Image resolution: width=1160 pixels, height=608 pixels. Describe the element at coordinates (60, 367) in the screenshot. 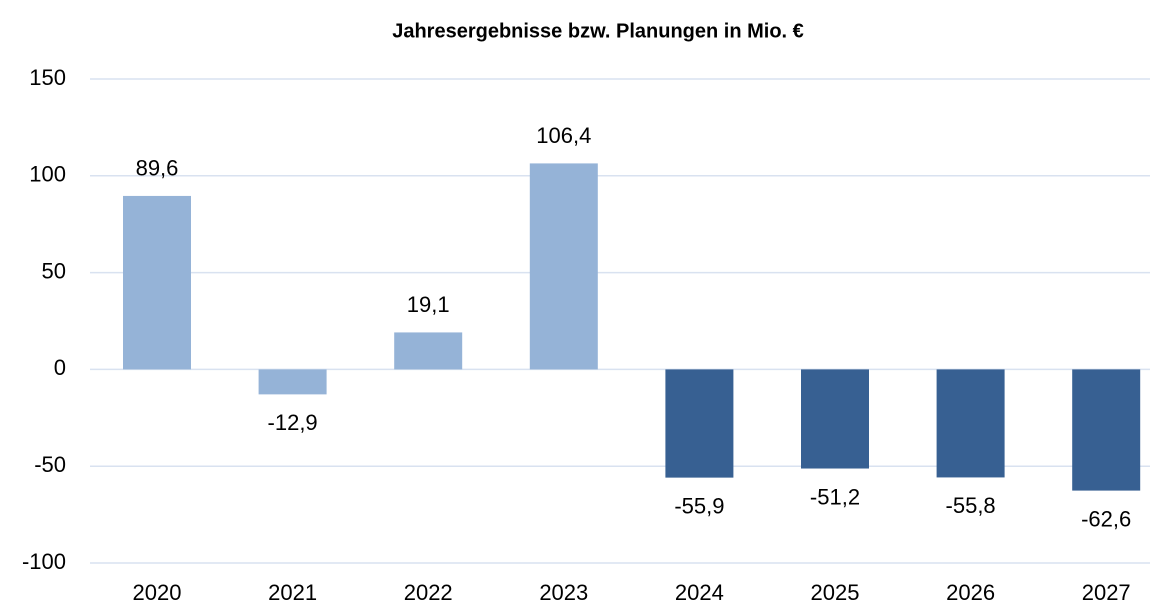

I see `y-tick-label: 0` at that location.